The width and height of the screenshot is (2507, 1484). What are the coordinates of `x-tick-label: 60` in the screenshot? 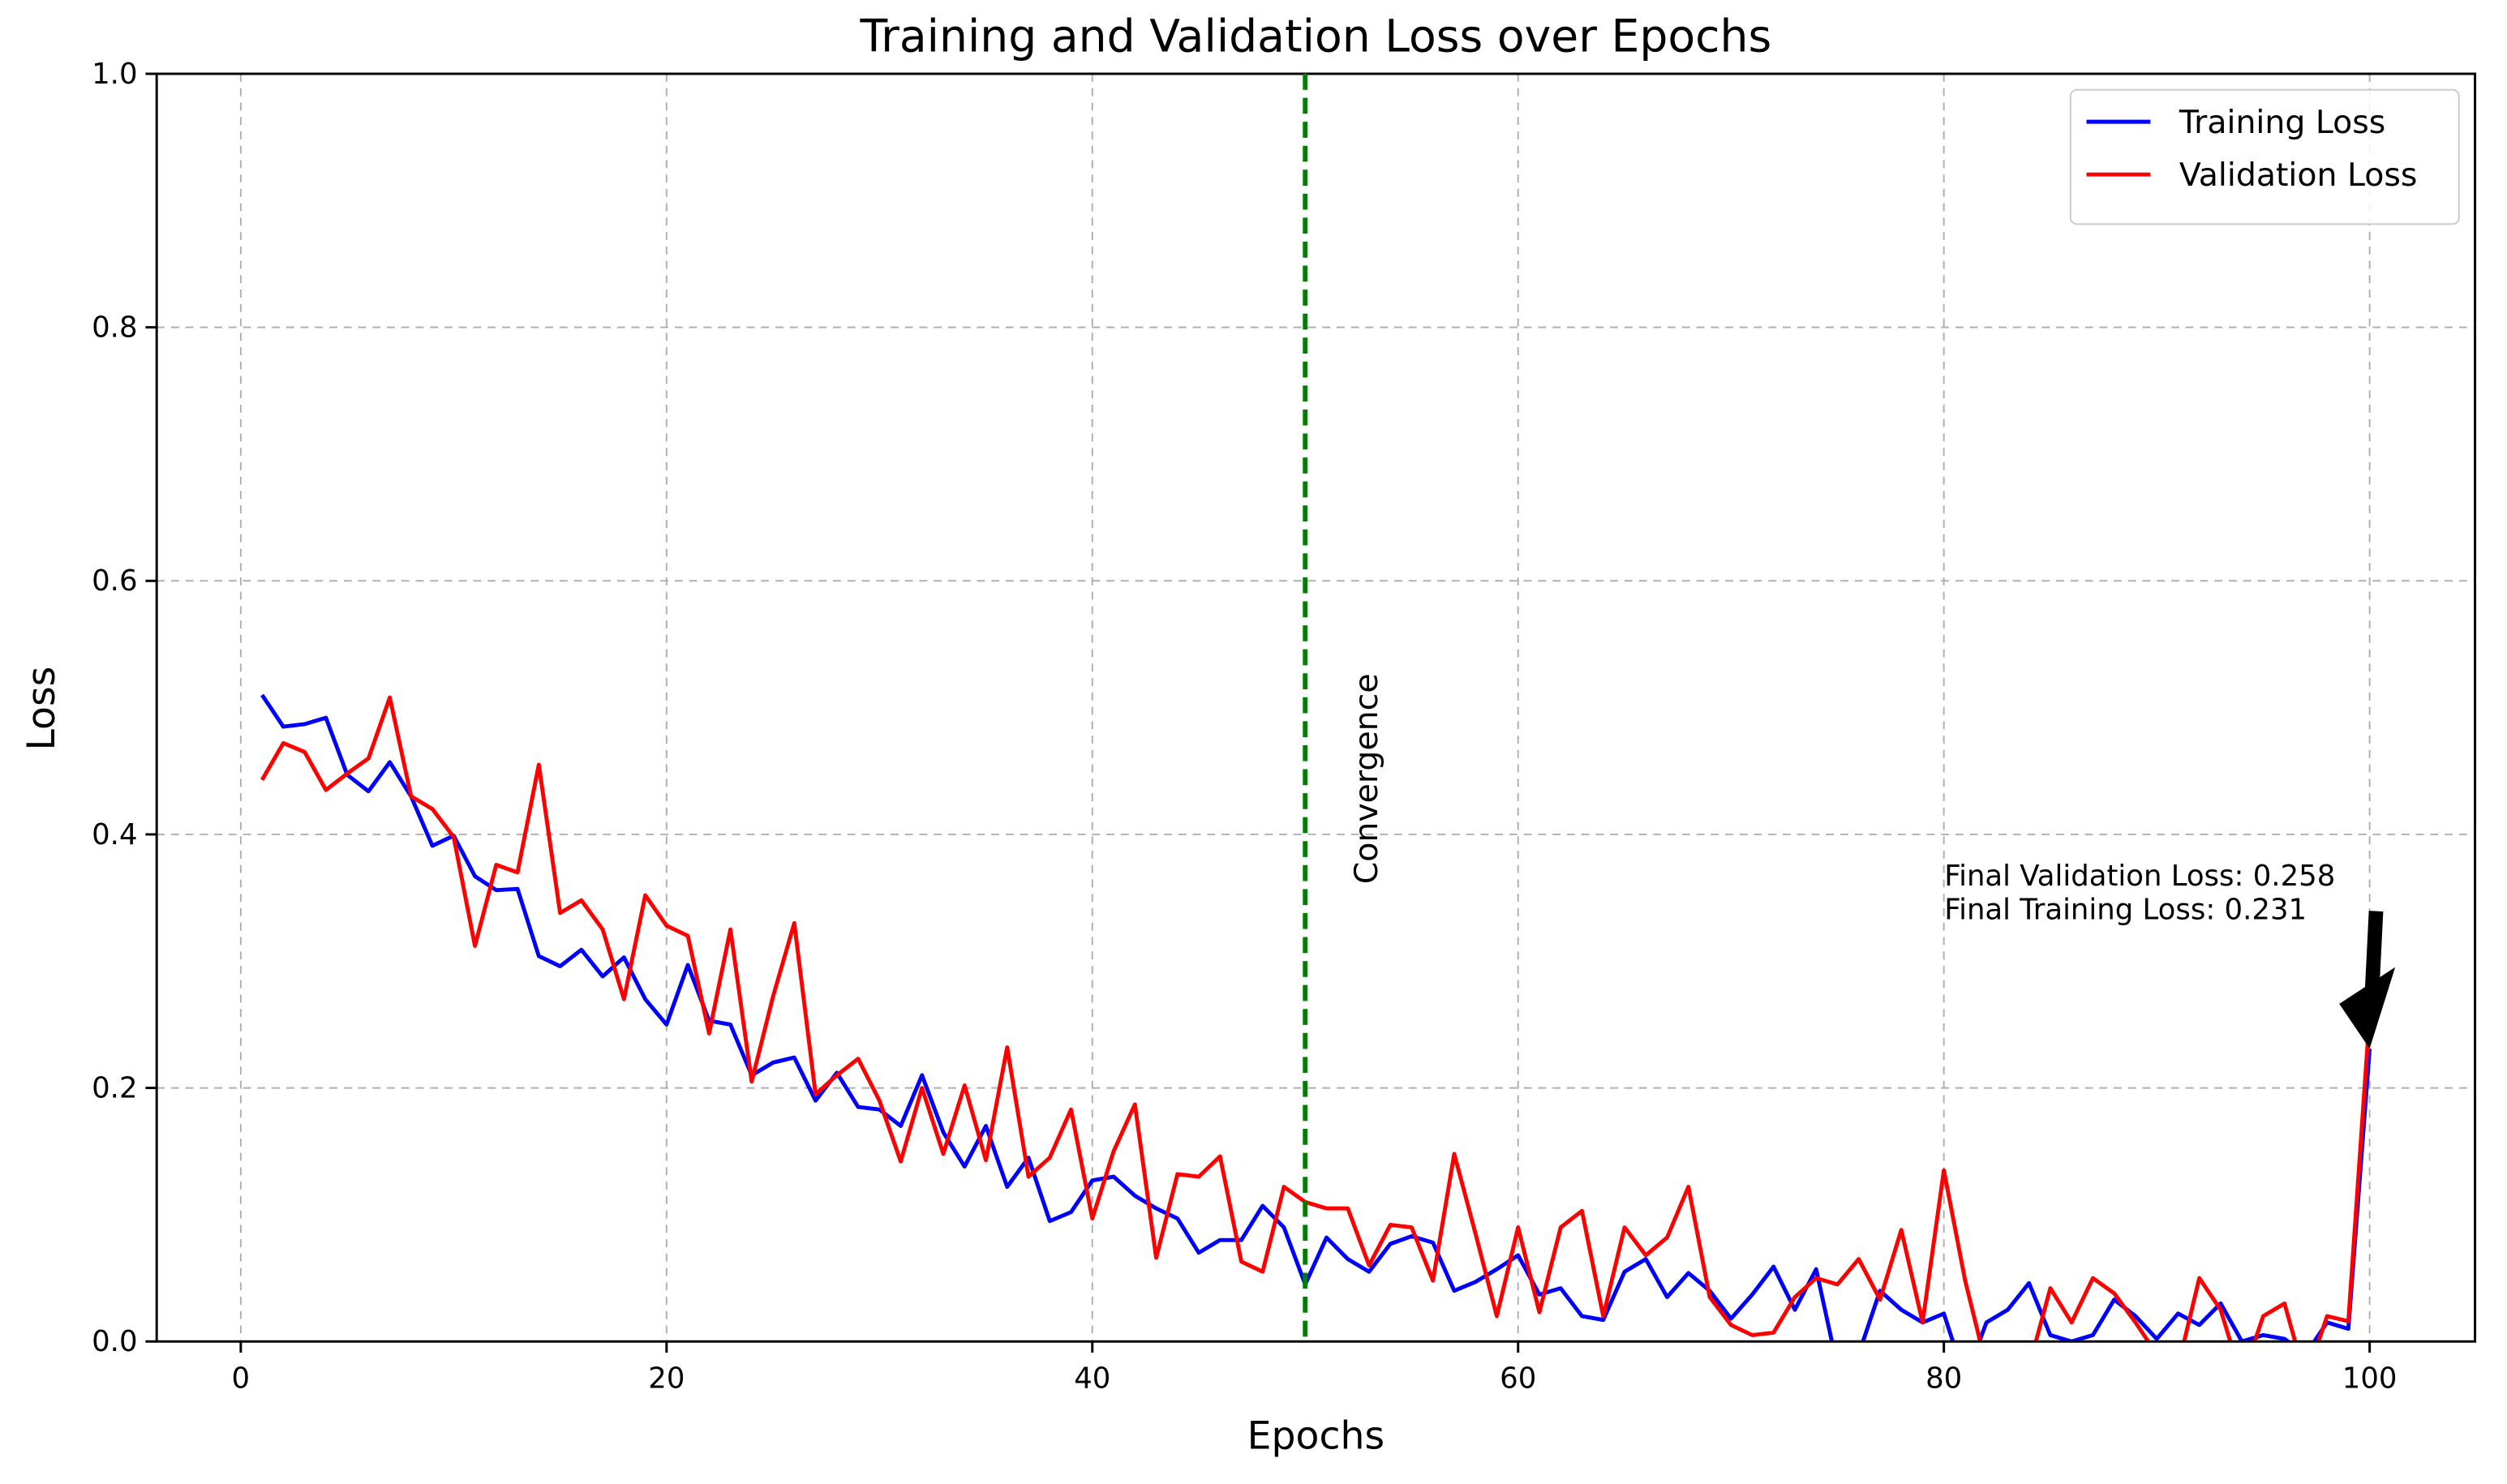 It's located at (1518, 1378).